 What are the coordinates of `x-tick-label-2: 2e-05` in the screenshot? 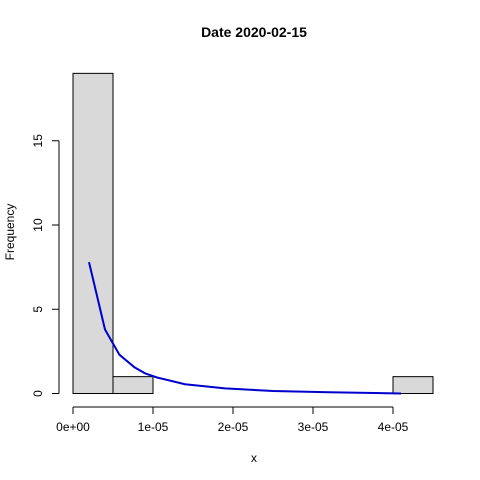 It's located at (233, 427).